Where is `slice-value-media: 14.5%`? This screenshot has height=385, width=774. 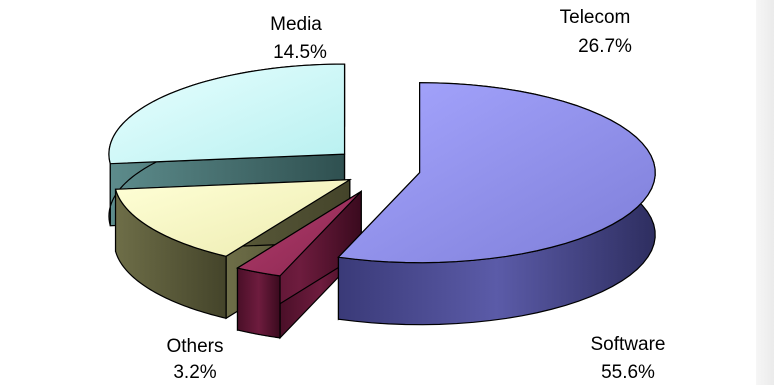 slice-value-media: 14.5% is located at coordinates (300, 52).